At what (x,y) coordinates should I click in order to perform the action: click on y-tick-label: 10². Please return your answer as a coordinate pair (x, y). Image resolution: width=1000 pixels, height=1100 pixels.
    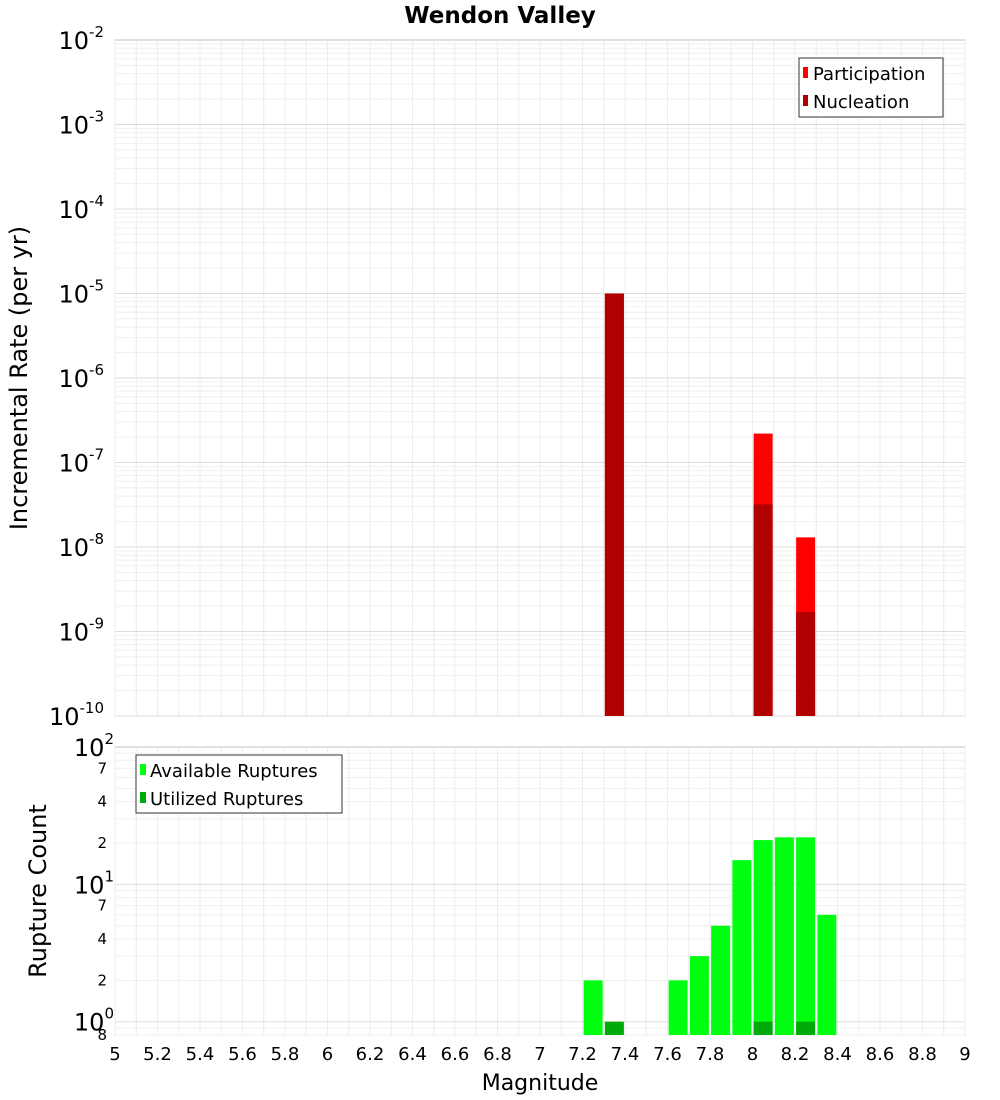
    Looking at the image, I should click on (94, 746).